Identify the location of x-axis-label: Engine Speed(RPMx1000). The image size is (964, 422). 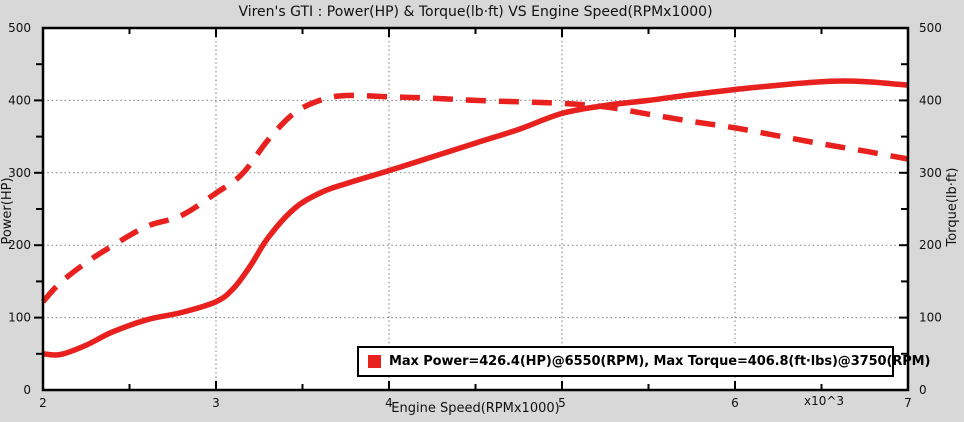
(475, 408).